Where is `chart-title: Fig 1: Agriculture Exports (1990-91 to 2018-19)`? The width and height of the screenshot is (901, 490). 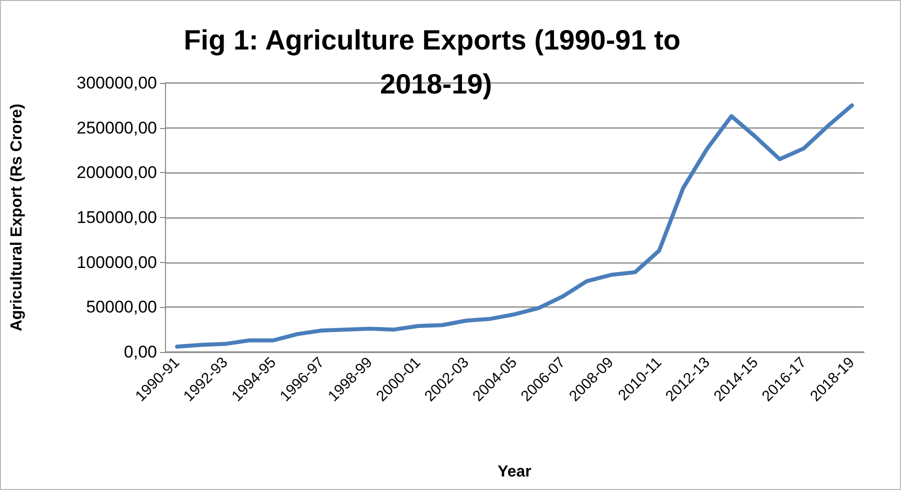
chart-title: Fig 1: Agriculture Exports (1990-91 to 2018-19) is located at coordinates (436, 62).